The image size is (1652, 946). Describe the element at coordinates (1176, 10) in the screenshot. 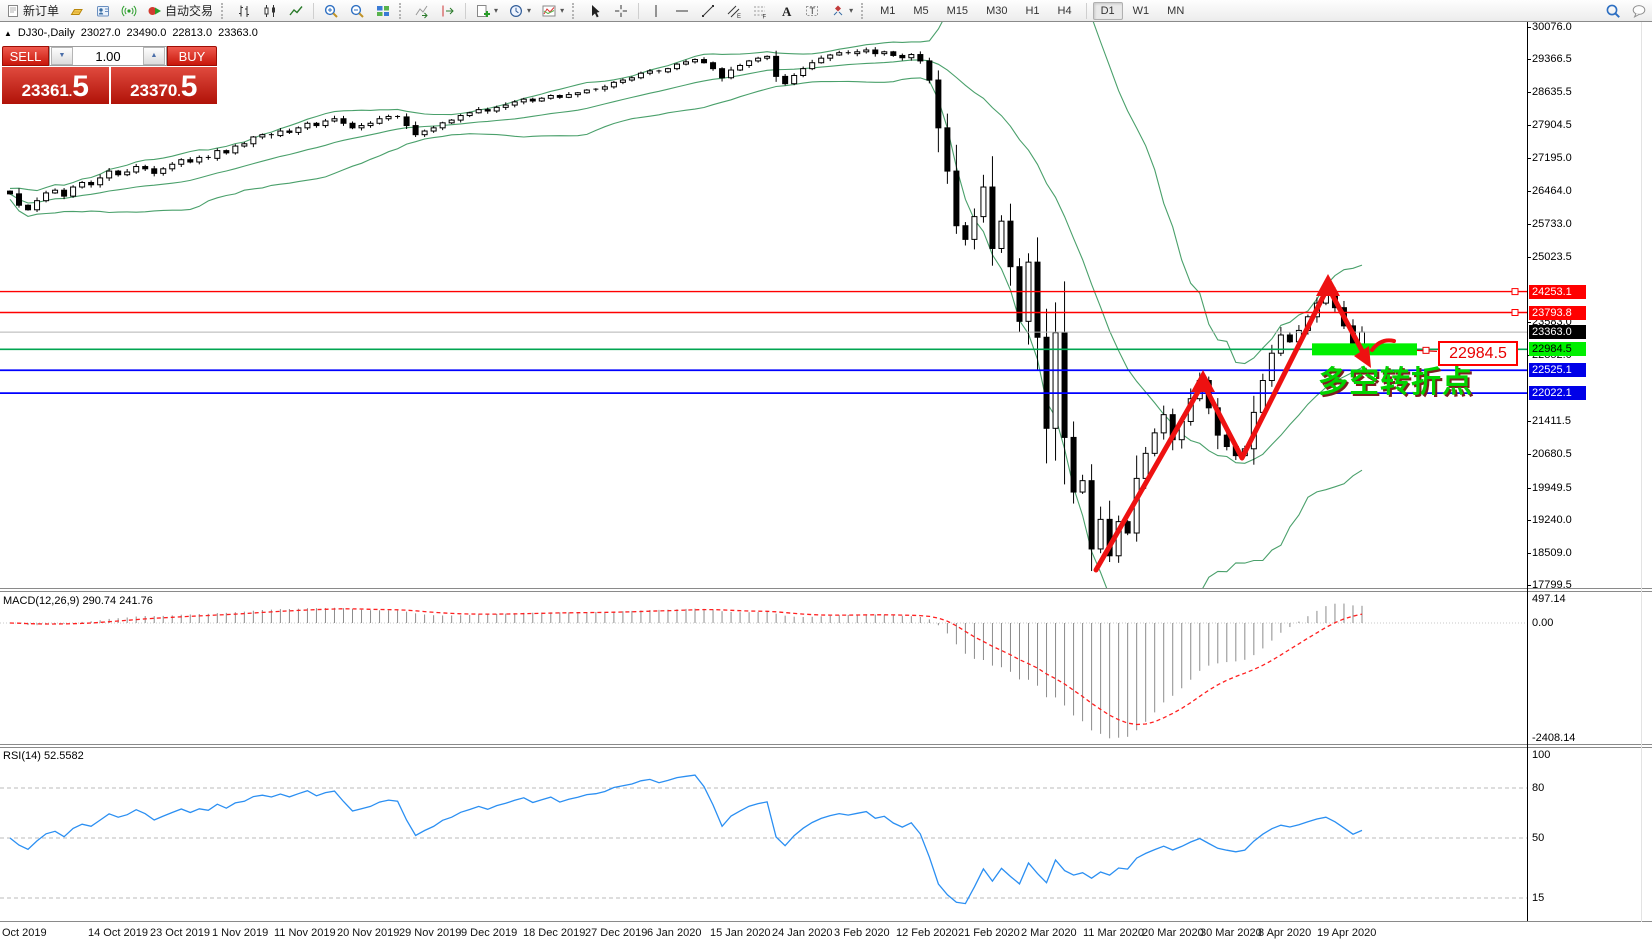

I see `timeframe-mn-button: MN` at that location.